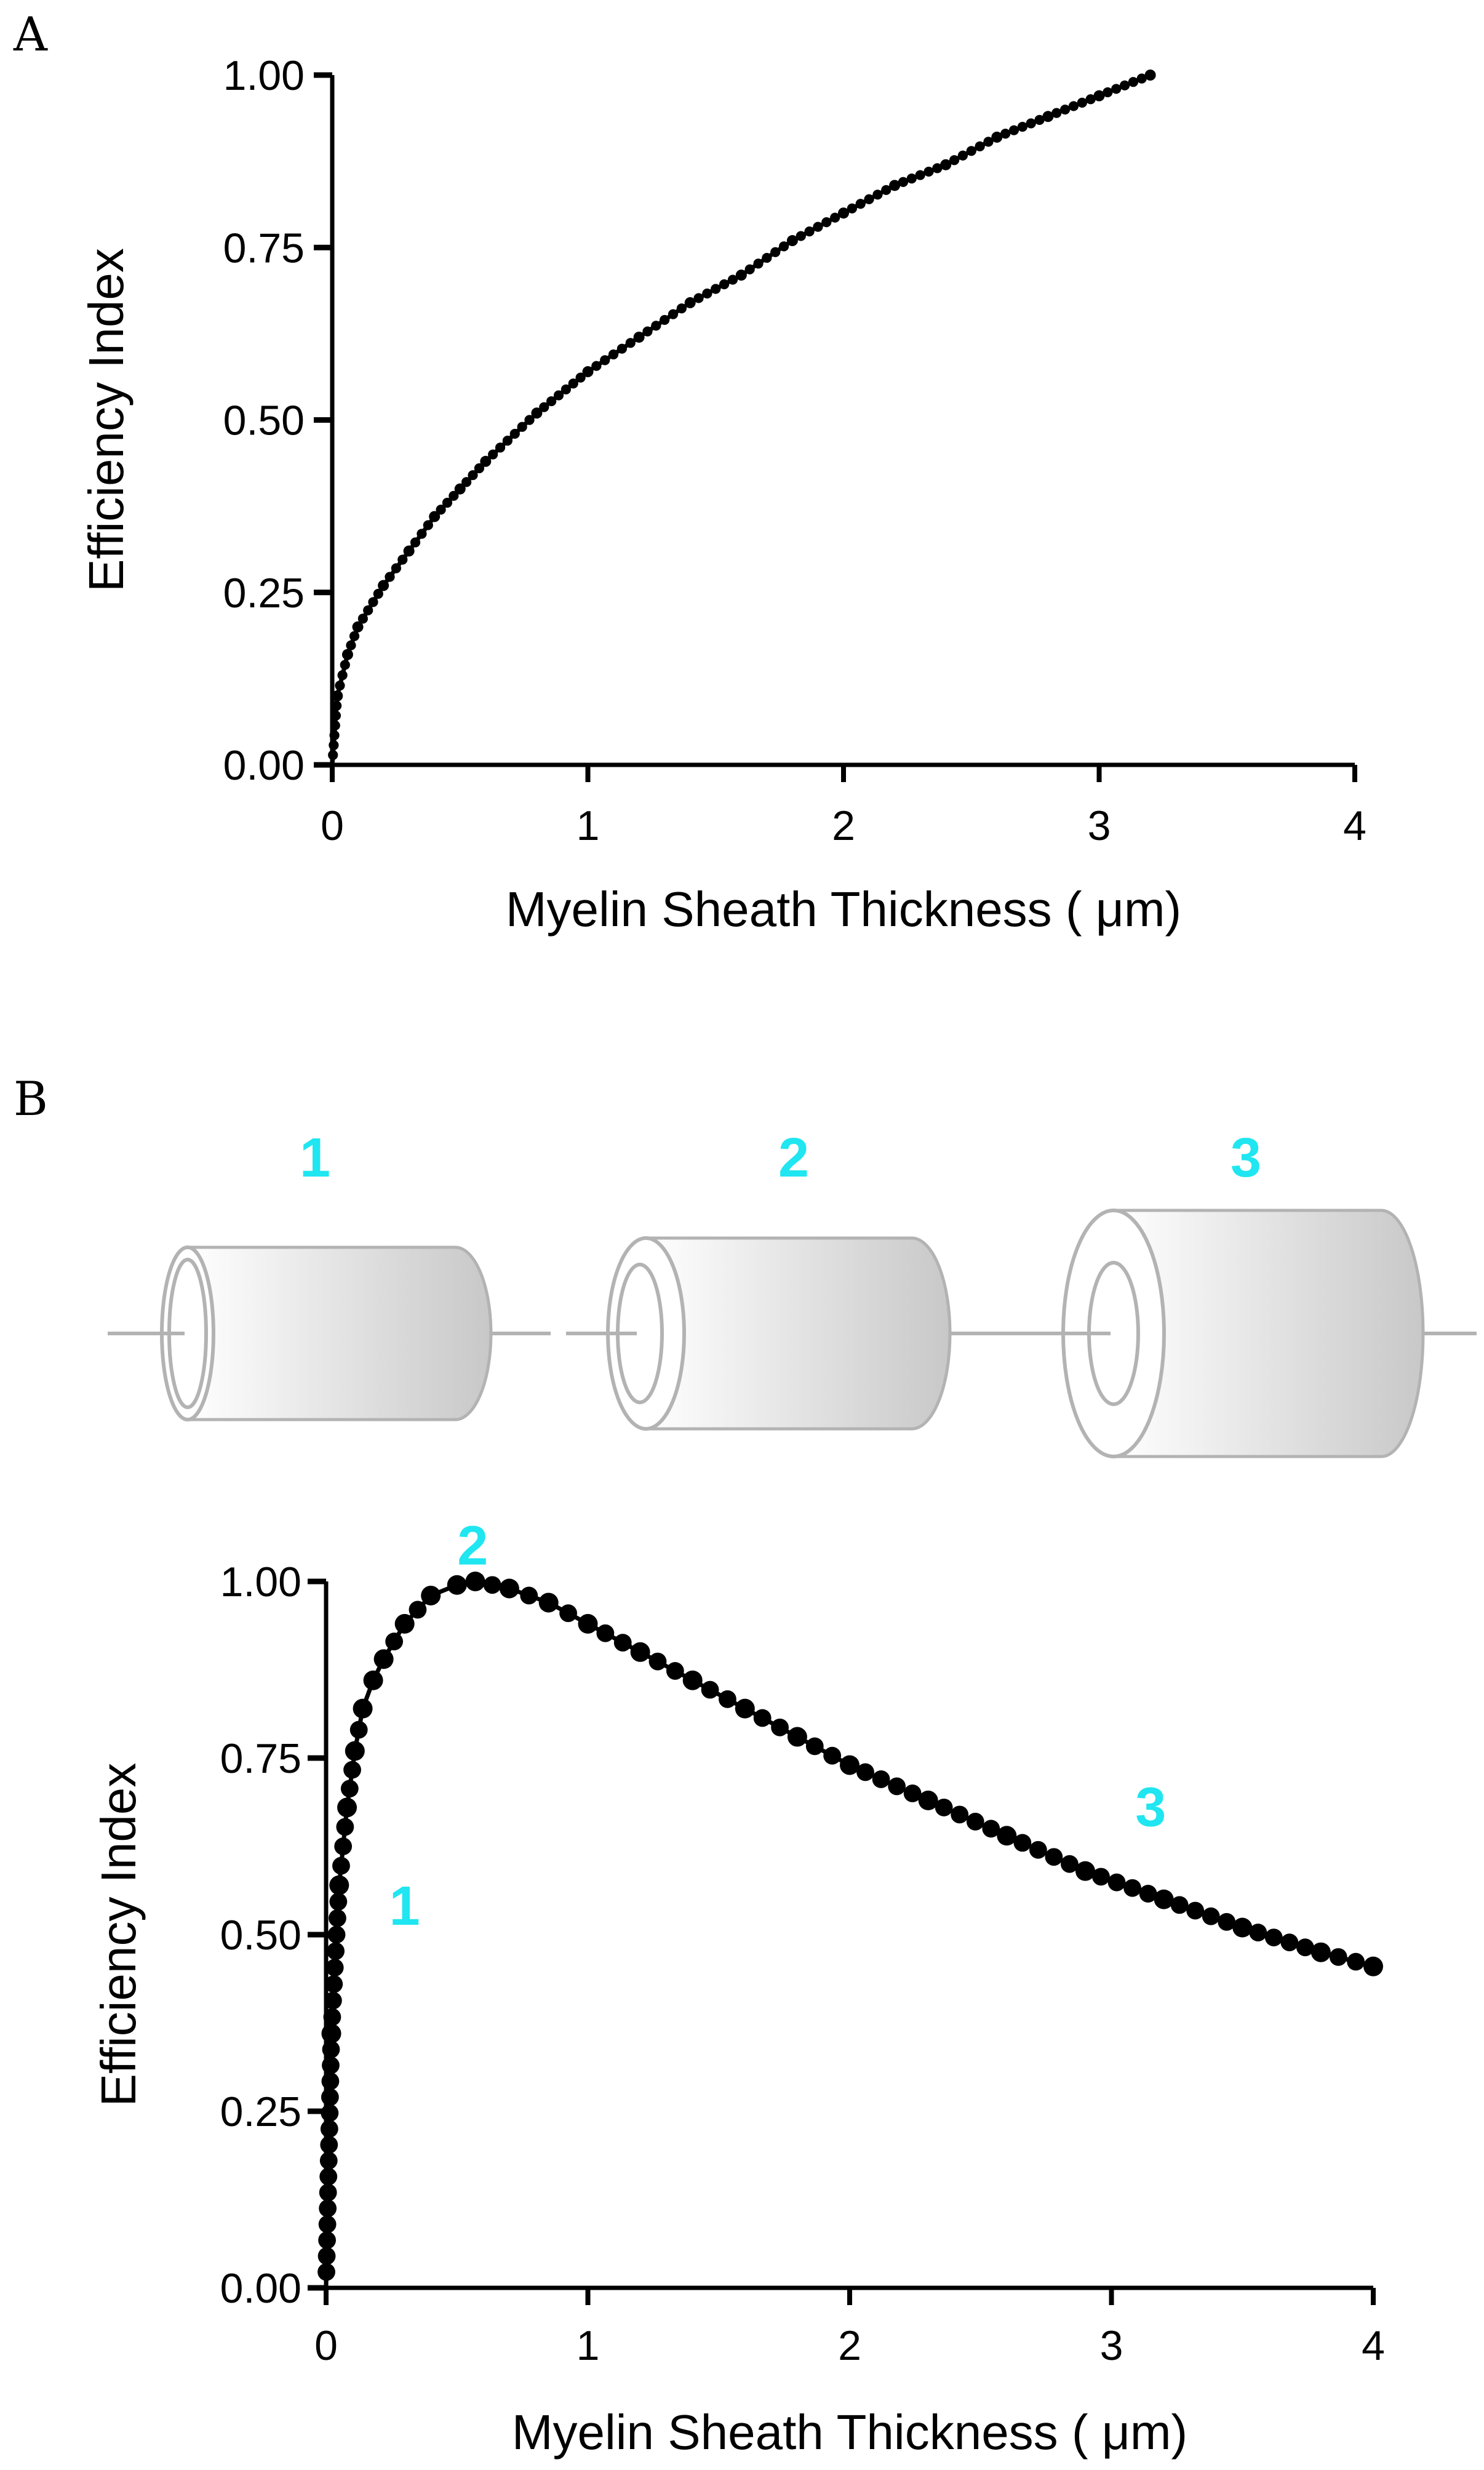 This screenshot has width=1484, height=2470. What do you see at coordinates (315, 1158) in the screenshot?
I see `diagram-label-1: 1` at bounding box center [315, 1158].